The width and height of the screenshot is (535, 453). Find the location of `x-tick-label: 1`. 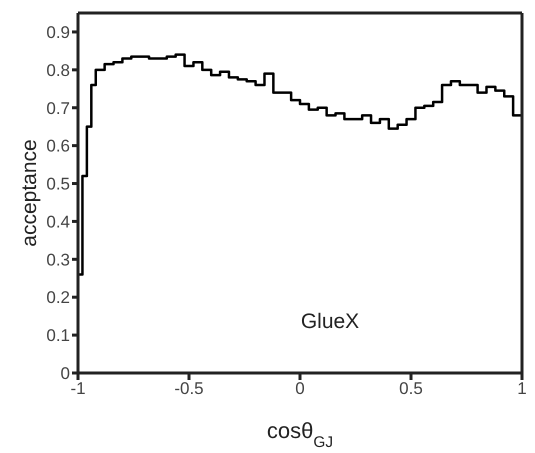

x-tick-label: 1 is located at coordinates (522, 388).